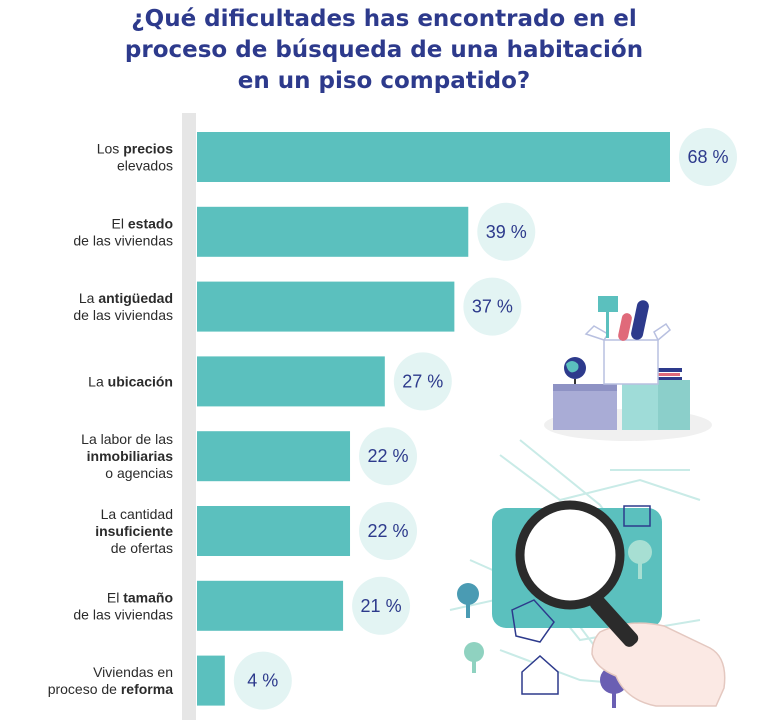 The height and width of the screenshot is (720, 768). What do you see at coordinates (189, 416) in the screenshot?
I see `axis-strip` at bounding box center [189, 416].